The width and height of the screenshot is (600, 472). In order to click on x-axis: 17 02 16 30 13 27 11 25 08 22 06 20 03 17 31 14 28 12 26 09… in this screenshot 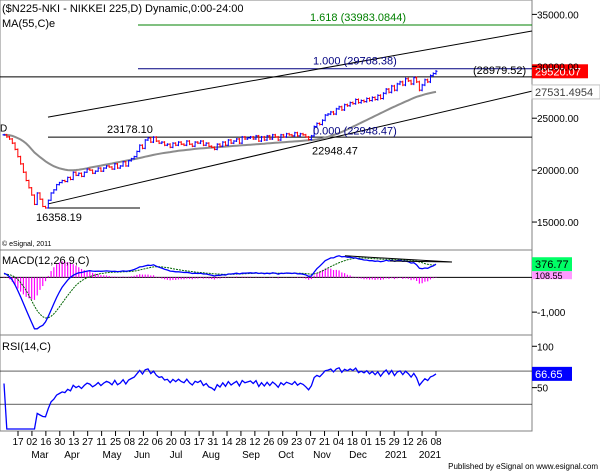, I will do `click(227, 446)`.